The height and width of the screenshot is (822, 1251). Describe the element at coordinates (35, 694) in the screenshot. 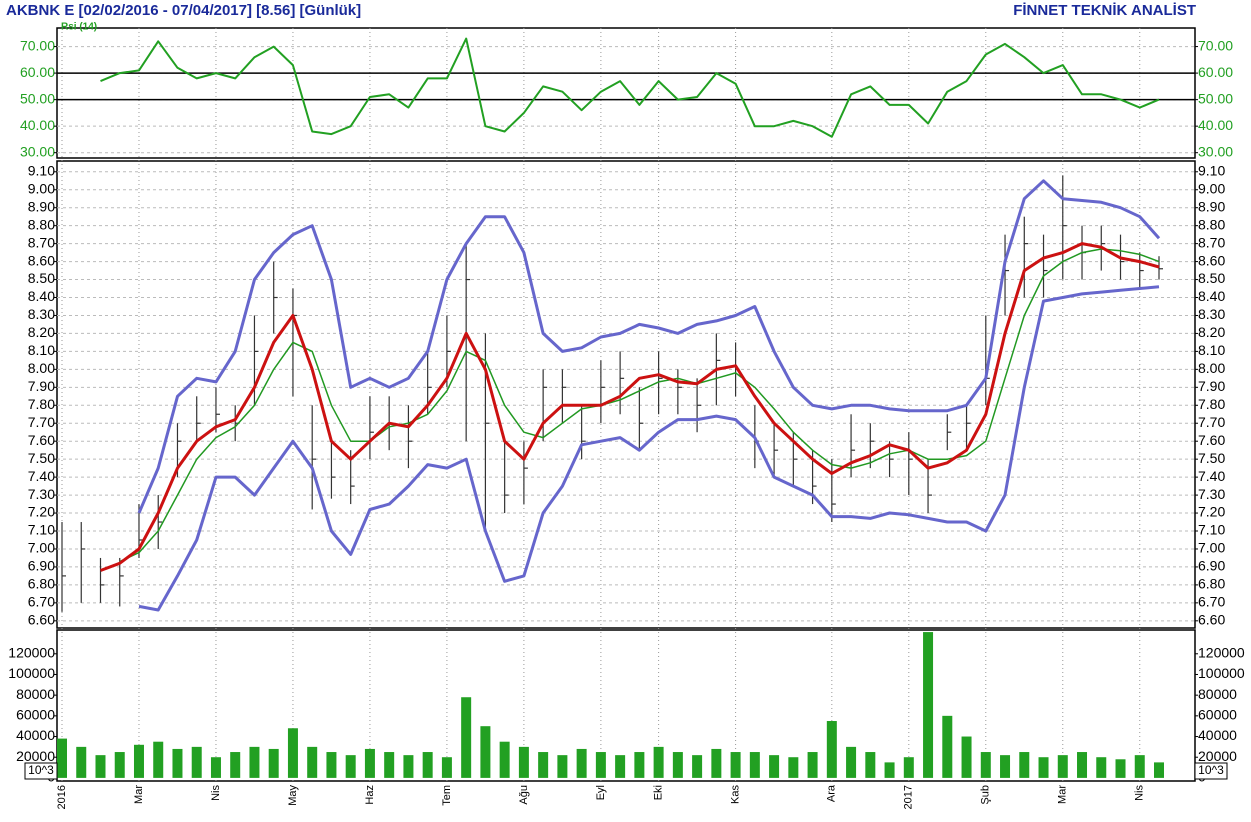

I see `y-tick-label-left: 80000` at that location.